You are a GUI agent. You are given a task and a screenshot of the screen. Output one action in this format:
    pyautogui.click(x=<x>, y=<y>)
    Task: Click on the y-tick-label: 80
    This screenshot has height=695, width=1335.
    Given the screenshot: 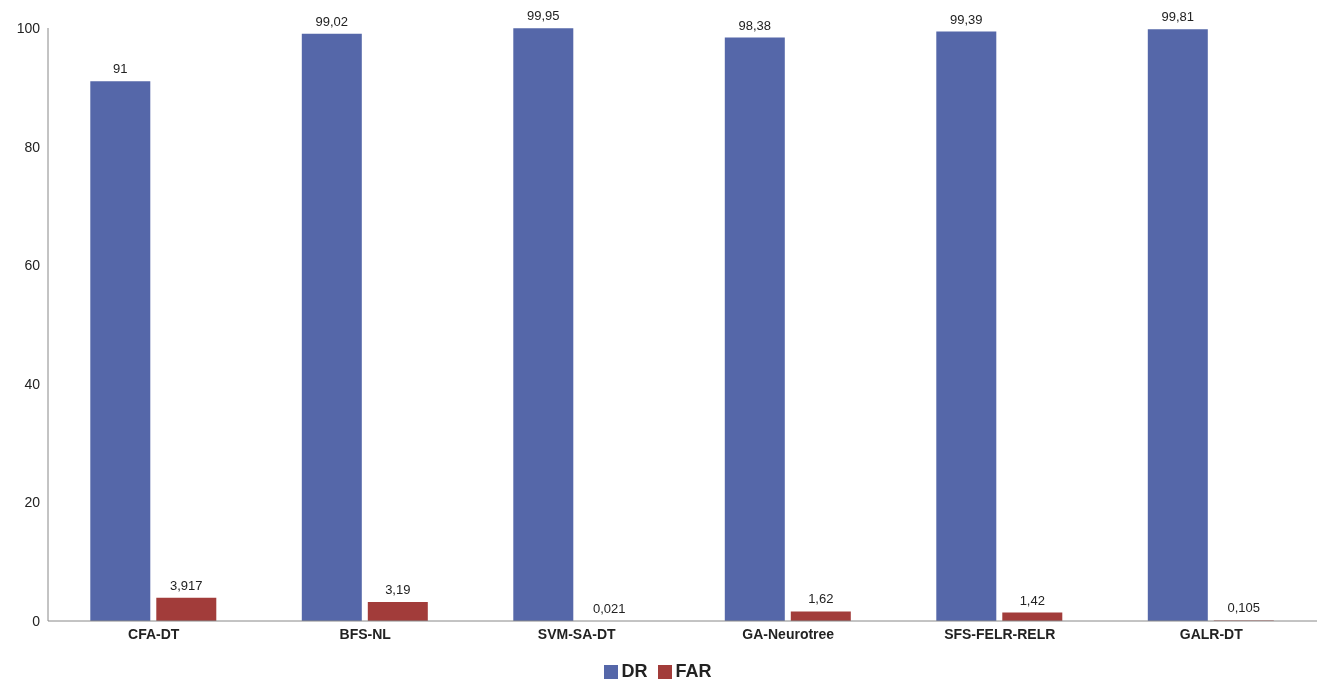 What is the action you would take?
    pyautogui.click(x=32, y=146)
    